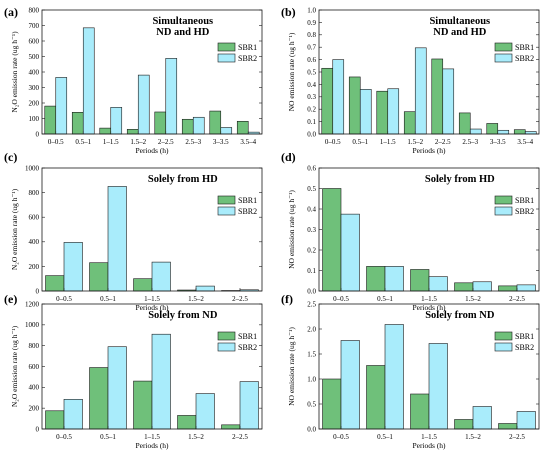 The image size is (550, 453). What do you see at coordinates (460, 32) in the screenshot?
I see `chart-title: ND and HD` at bounding box center [460, 32].